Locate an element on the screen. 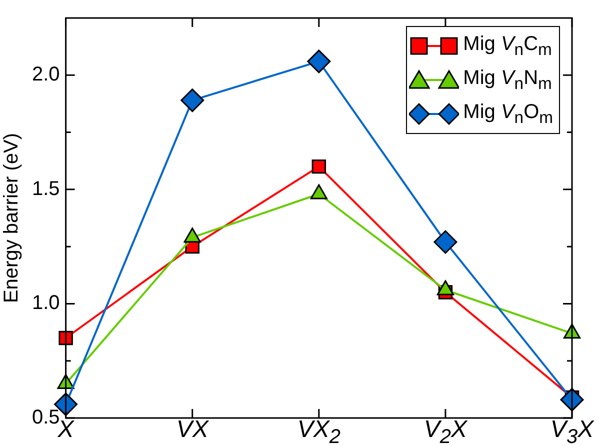  x-tick-label: VX is located at coordinates (192, 430).